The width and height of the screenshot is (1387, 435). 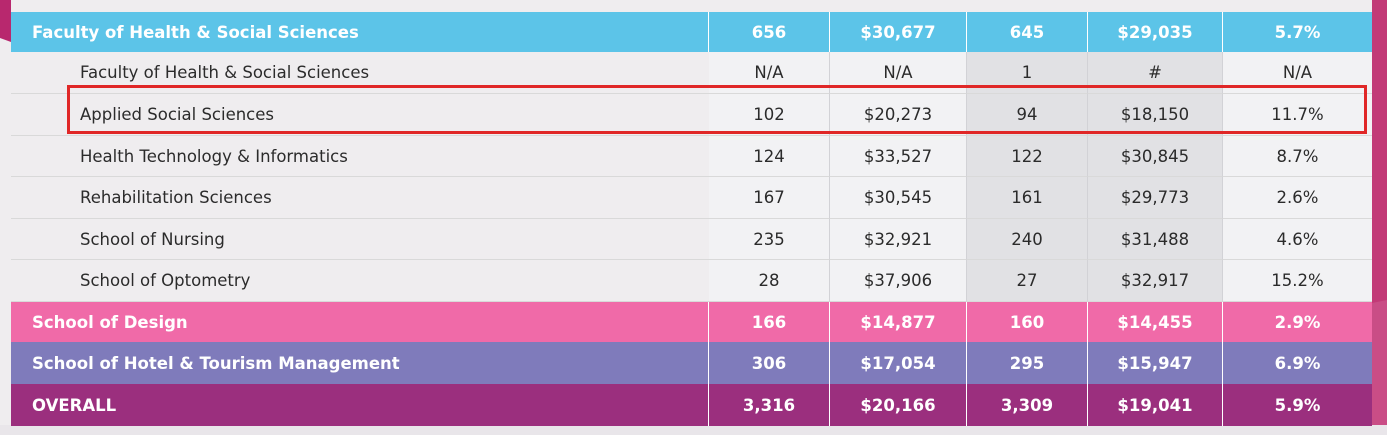 I want to click on overall-value-2: $20,166, so click(x=898, y=405).